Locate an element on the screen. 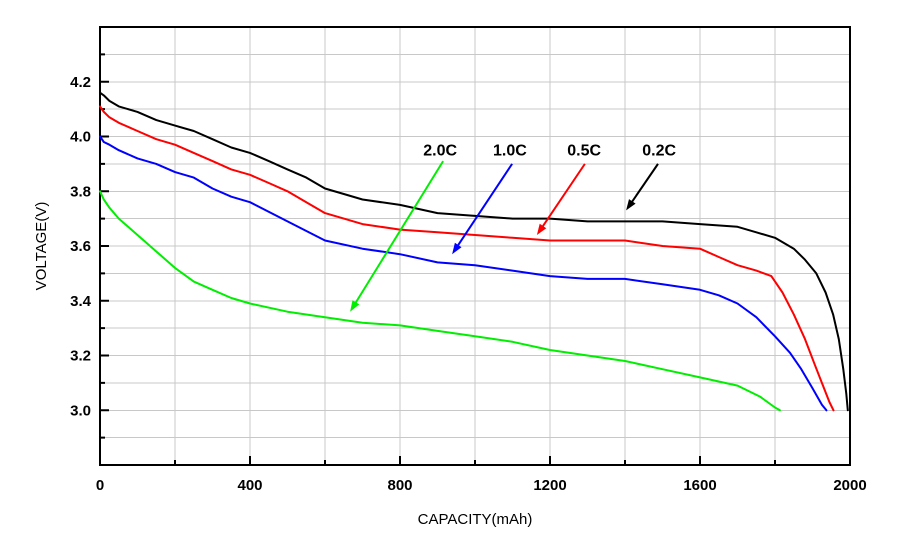 Image resolution: width=921 pixels, height=549 pixels. annotation-1.0C: 1.0C is located at coordinates (489, 199).